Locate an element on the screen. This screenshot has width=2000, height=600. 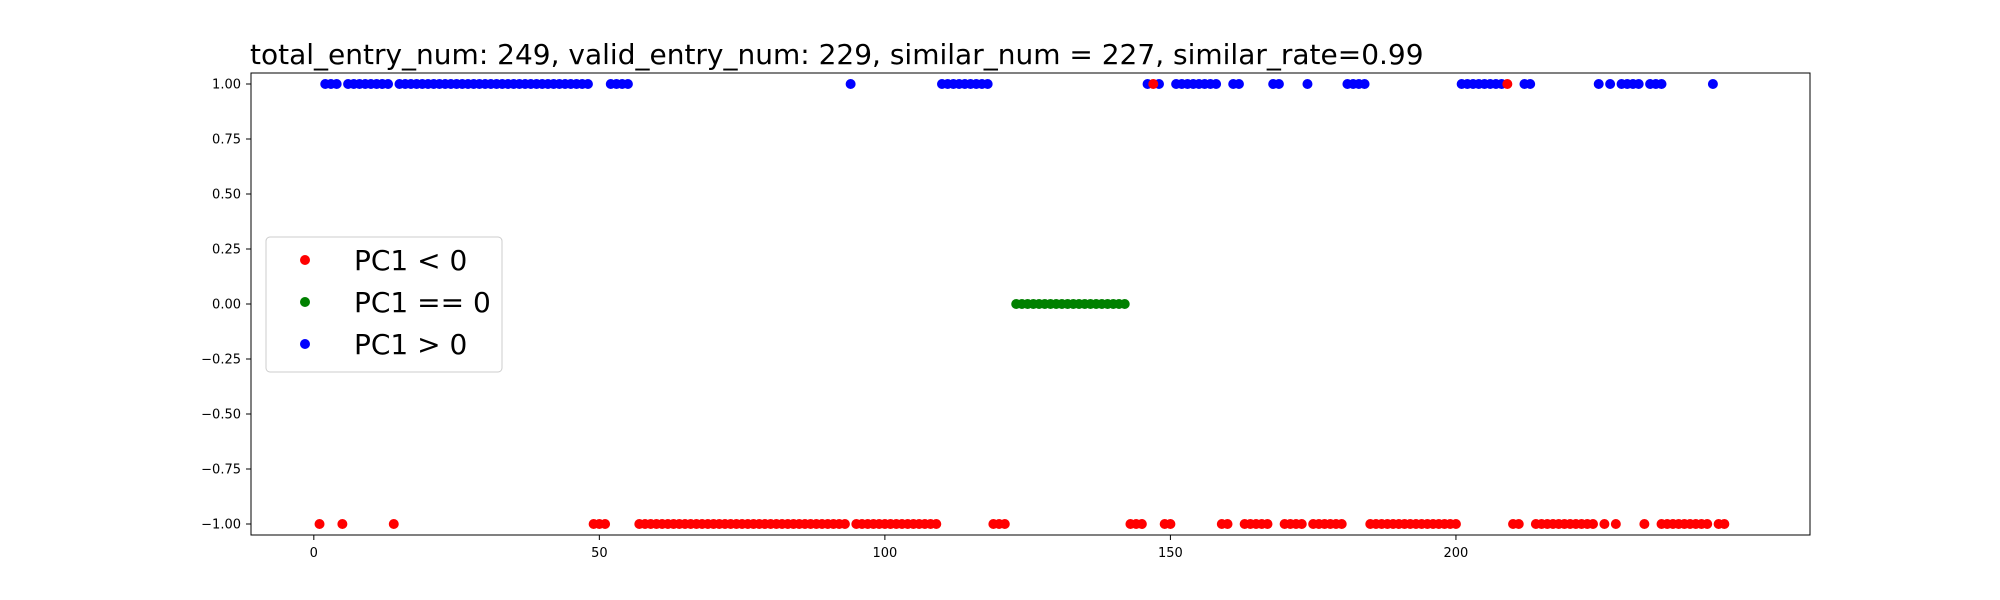
y-tick-label: −0.50 is located at coordinates (221, 415).